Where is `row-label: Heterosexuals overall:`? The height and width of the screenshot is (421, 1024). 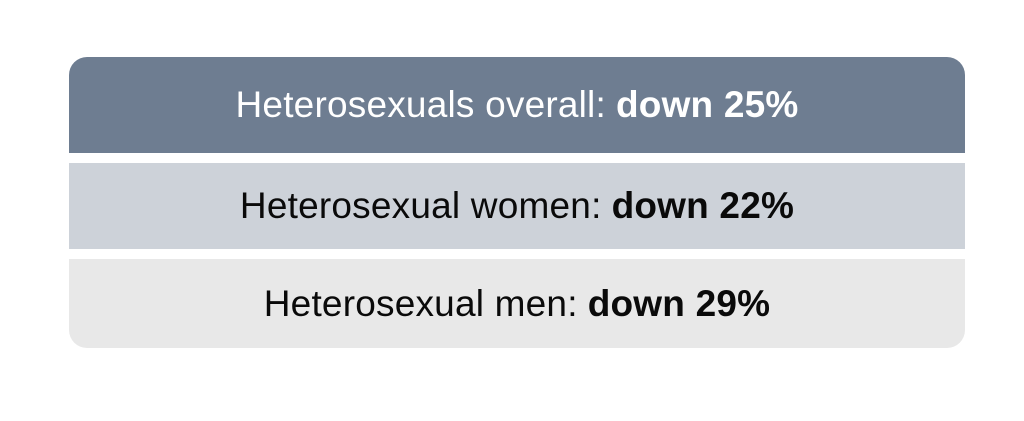
row-label: Heterosexuals overall: is located at coordinates (420, 104).